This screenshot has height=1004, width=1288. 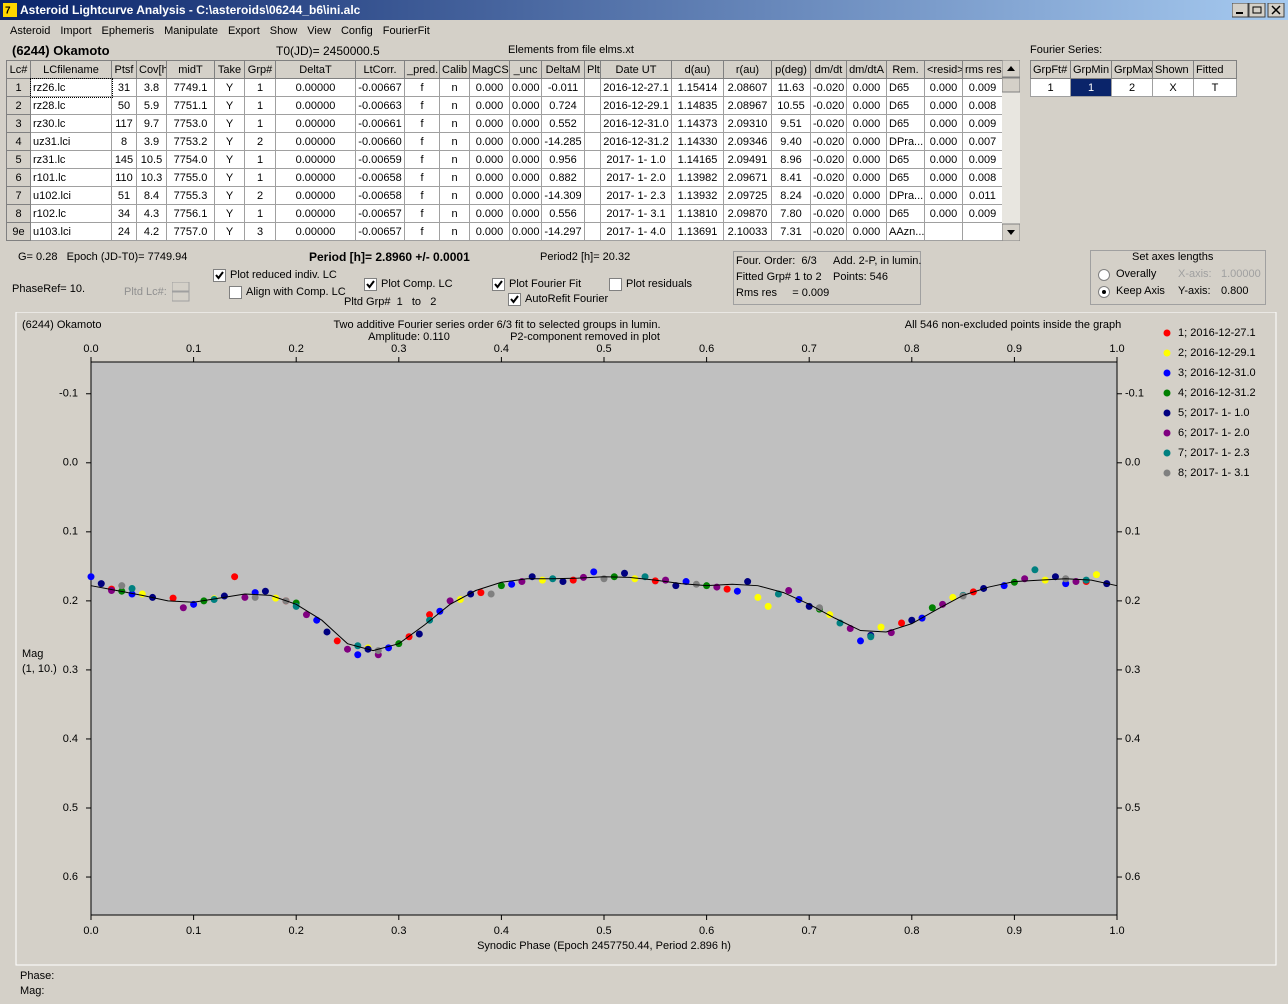 I want to click on table-cell: r101.lc, so click(x=71, y=177).